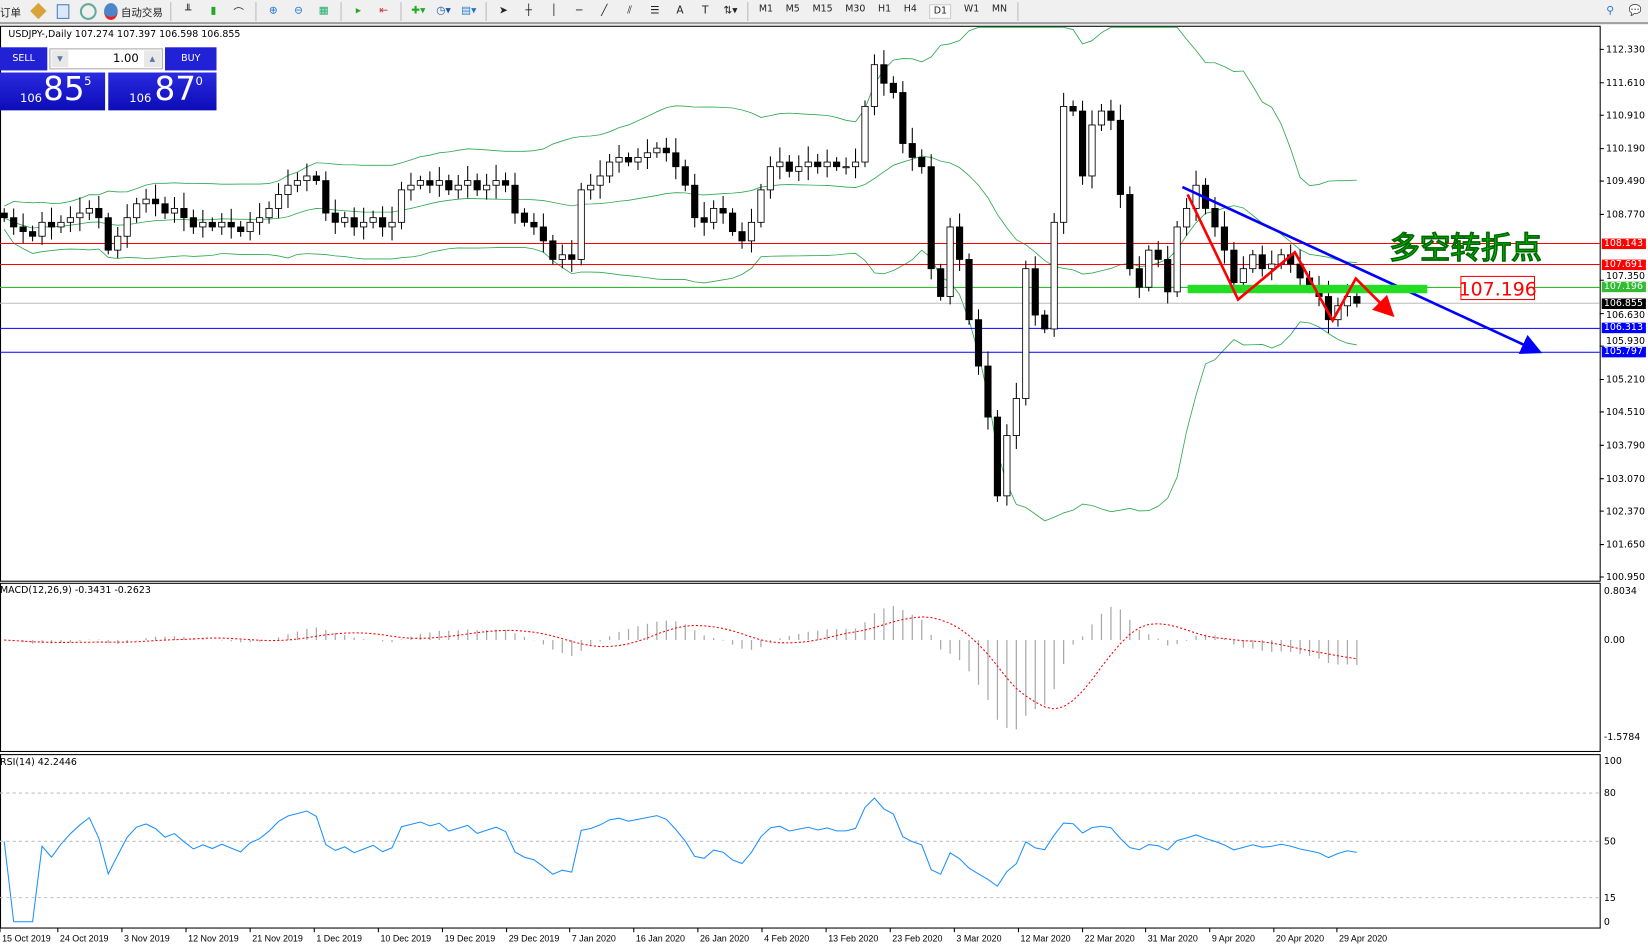 This screenshot has height=948, width=1648. Describe the element at coordinates (766, 9) in the screenshot. I see `timeframe-m1: M1` at that location.